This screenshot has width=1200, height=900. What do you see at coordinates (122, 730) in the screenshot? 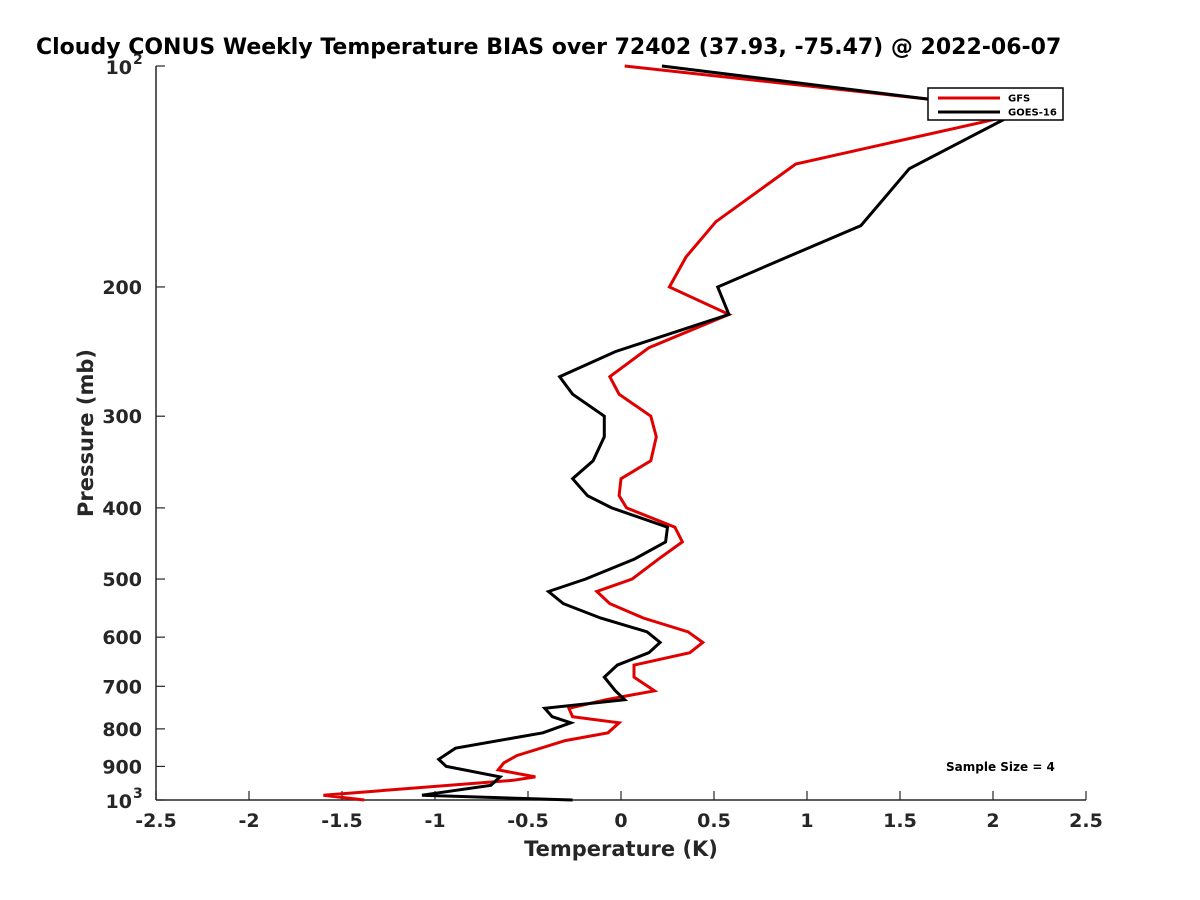
I see `y-tick-label: 800` at bounding box center [122, 730].